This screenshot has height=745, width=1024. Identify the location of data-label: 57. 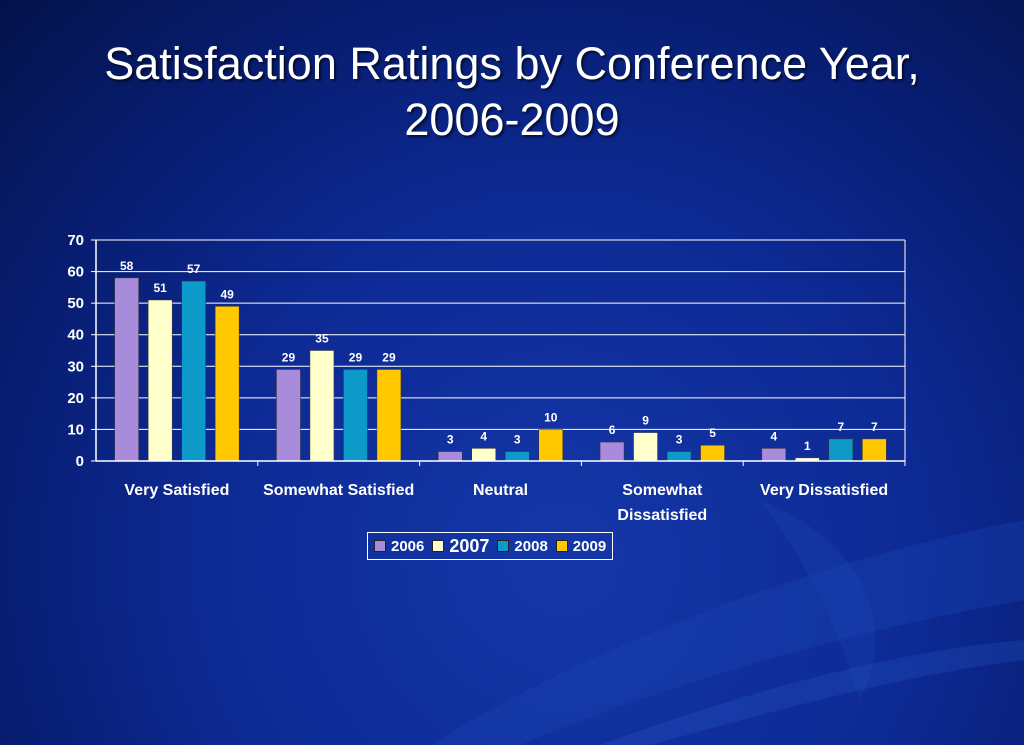
(194, 269).